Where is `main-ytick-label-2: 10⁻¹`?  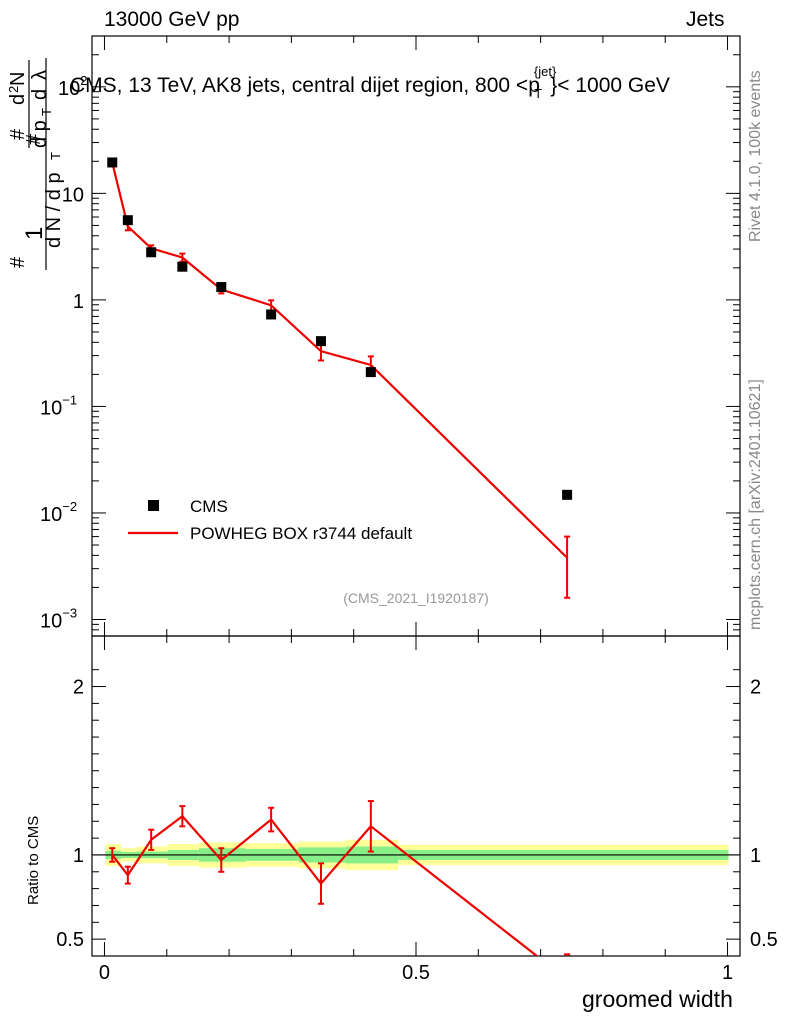
main-ytick-label-2: 10⁻¹ is located at coordinates (58, 405).